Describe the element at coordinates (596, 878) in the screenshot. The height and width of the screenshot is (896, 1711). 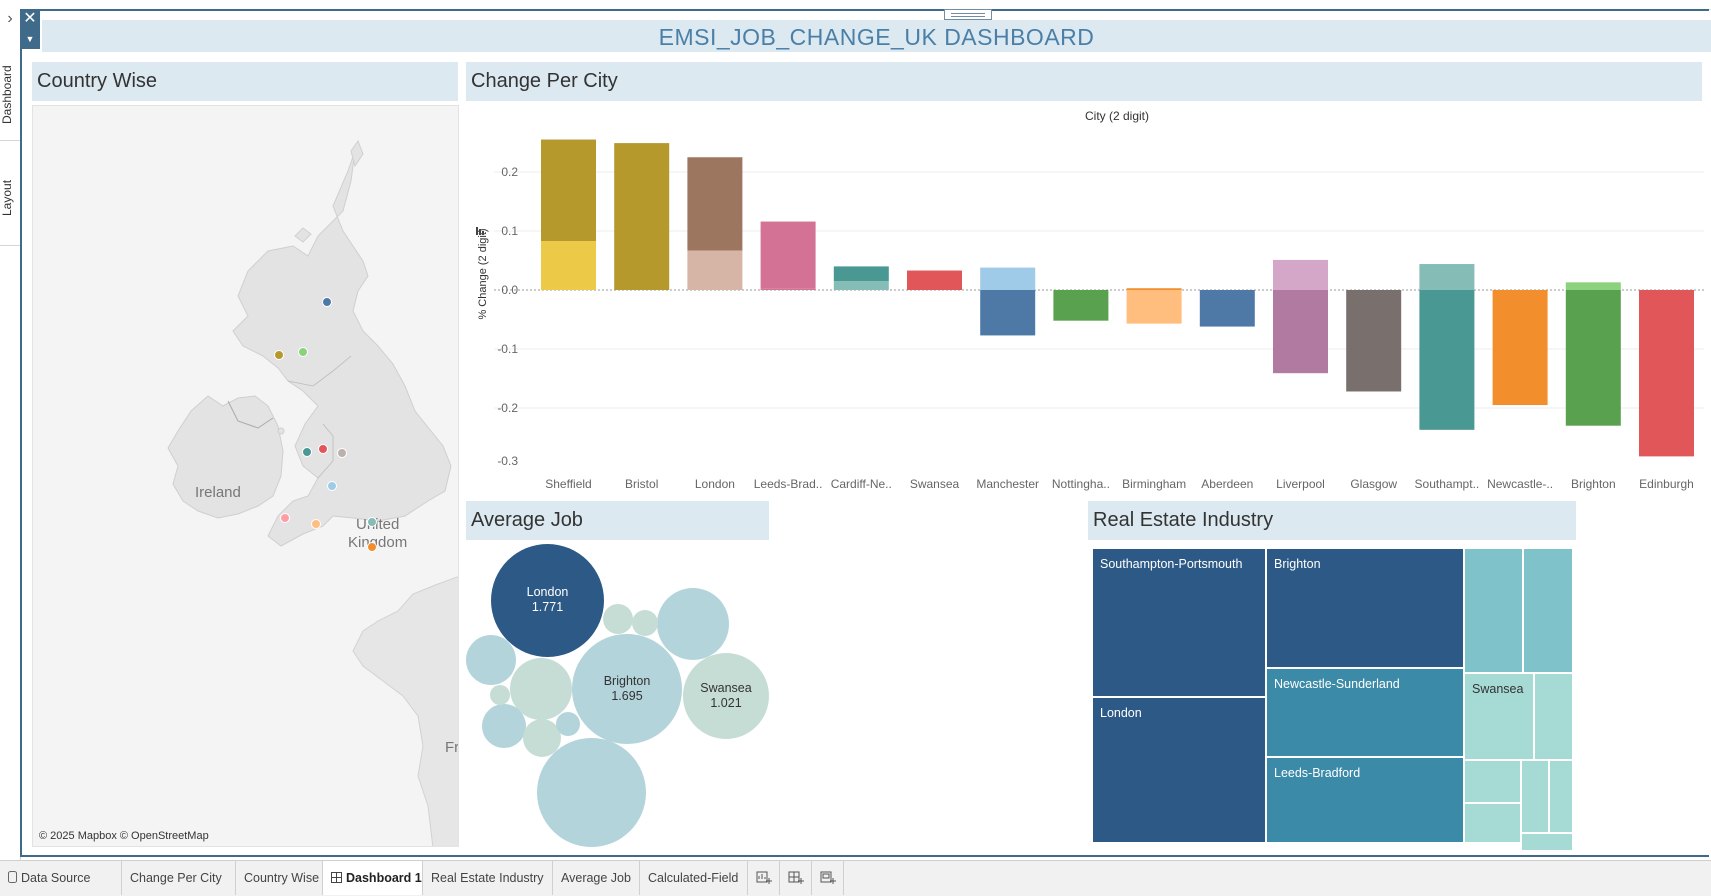
I see `tab-average-job: Average Job` at that location.